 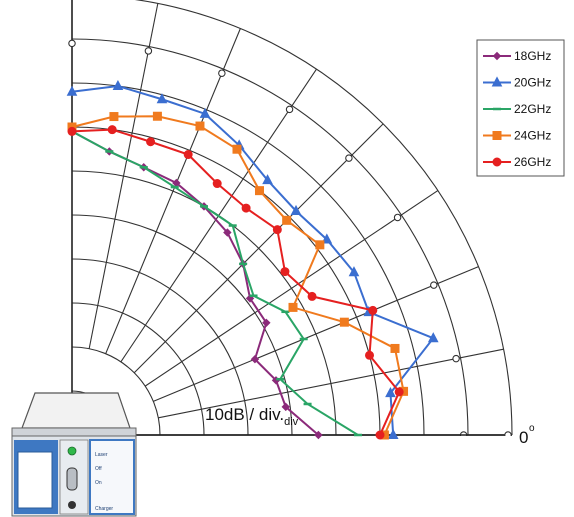 I want to click on antenna-device-photo: Laser Off On Charger, so click(x=74, y=454).